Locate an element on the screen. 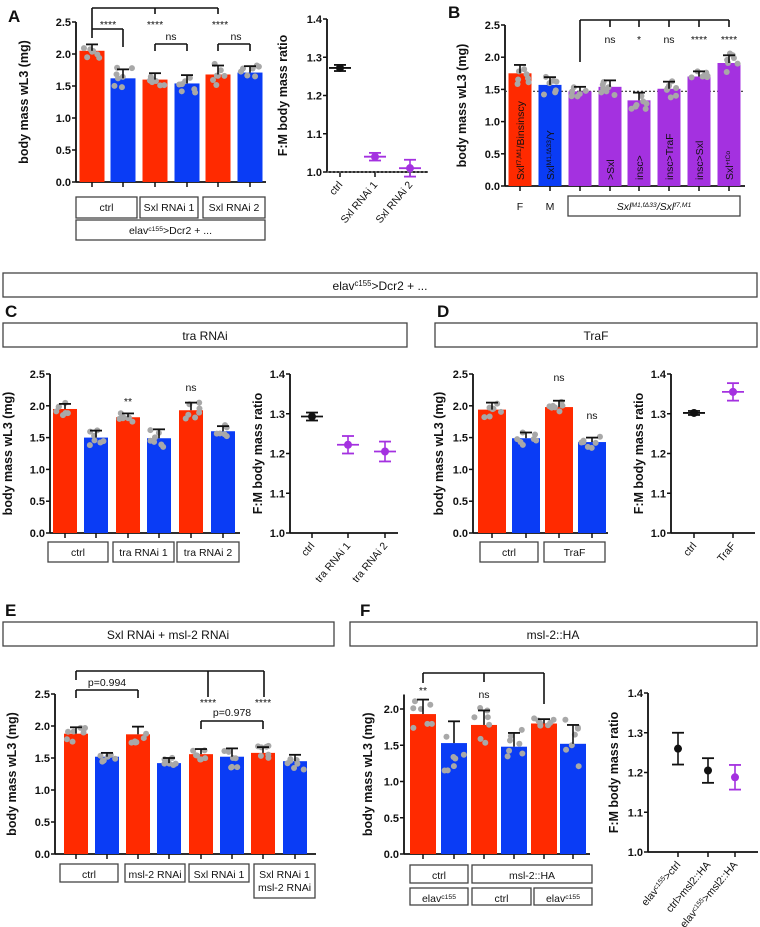 Image resolution: width=760 pixels, height=927 pixels. significance-label: **** is located at coordinates (729, 40).